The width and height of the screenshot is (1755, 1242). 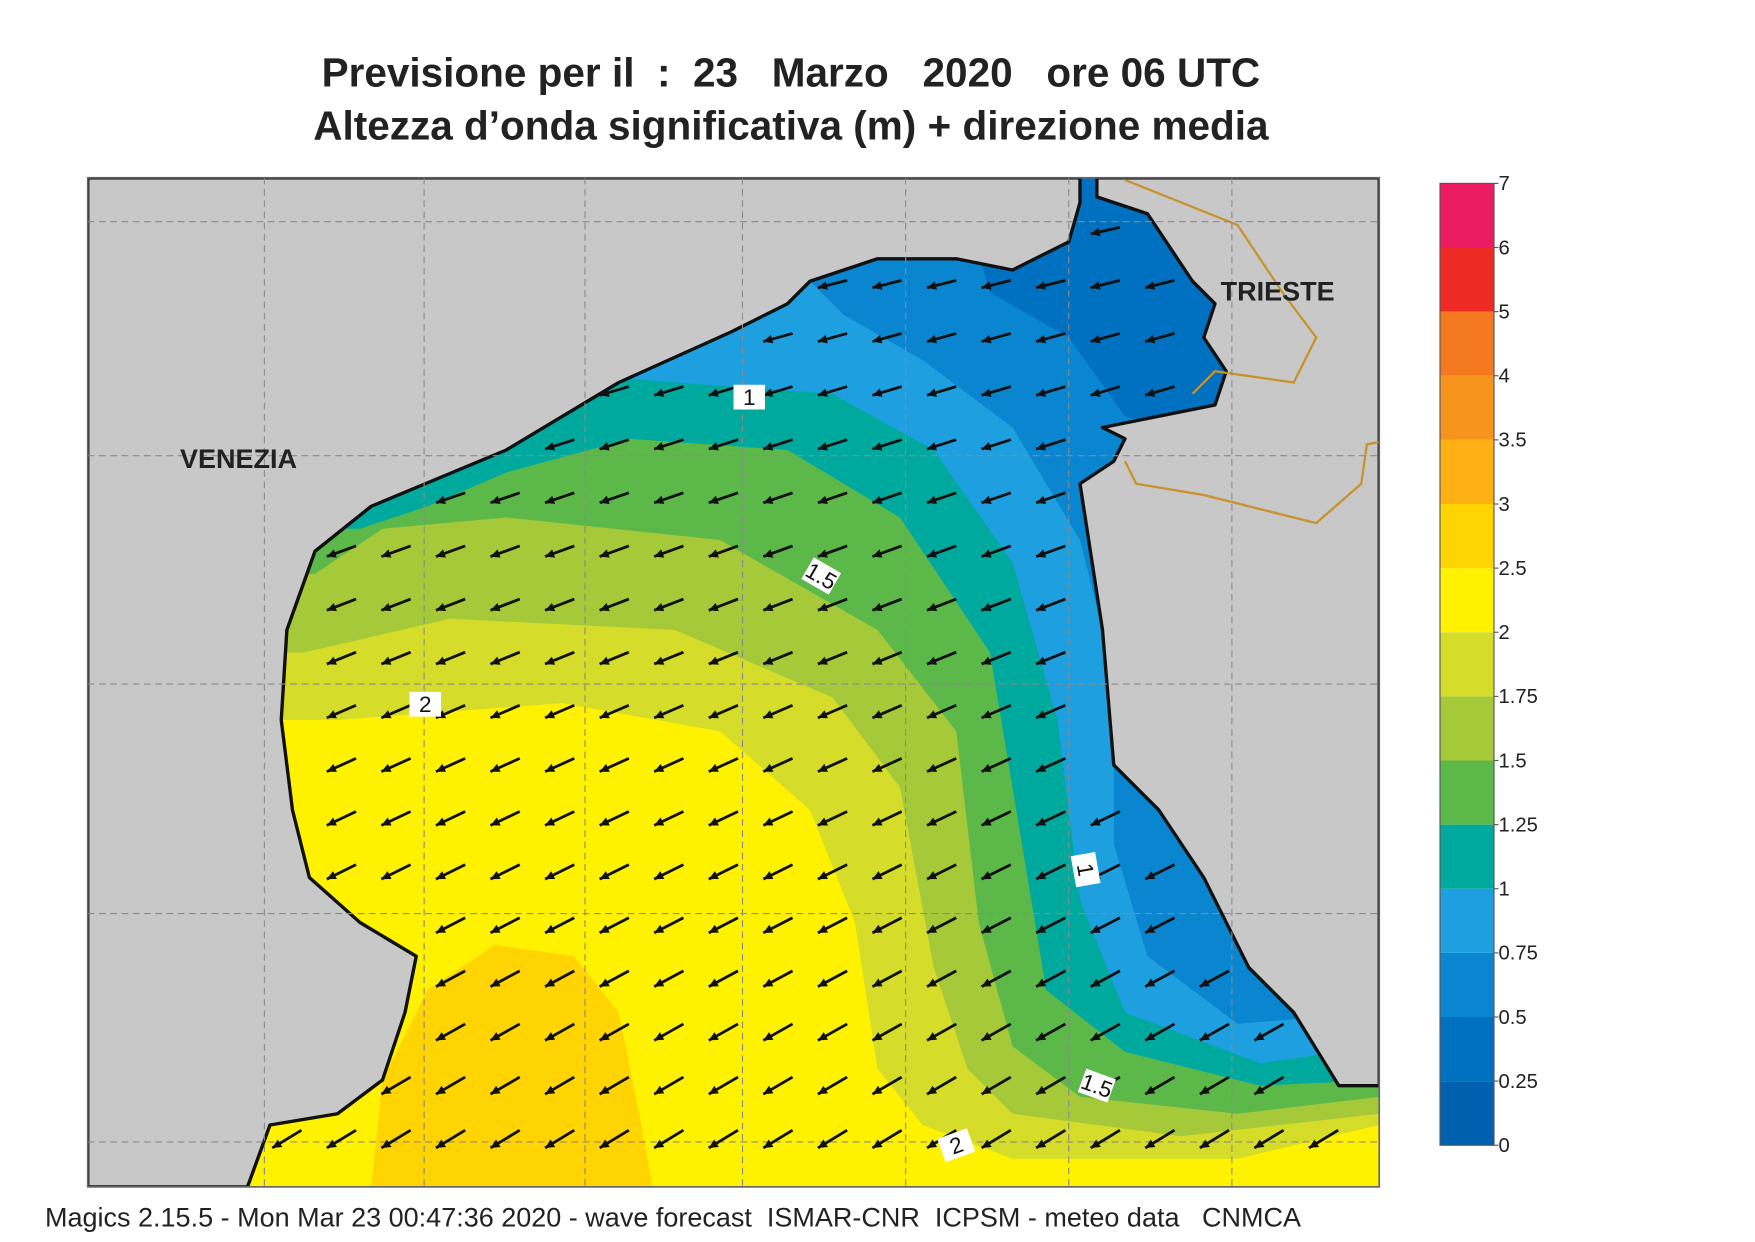 What do you see at coordinates (1504, 377) in the screenshot?
I see `colorbar-label: 4` at bounding box center [1504, 377].